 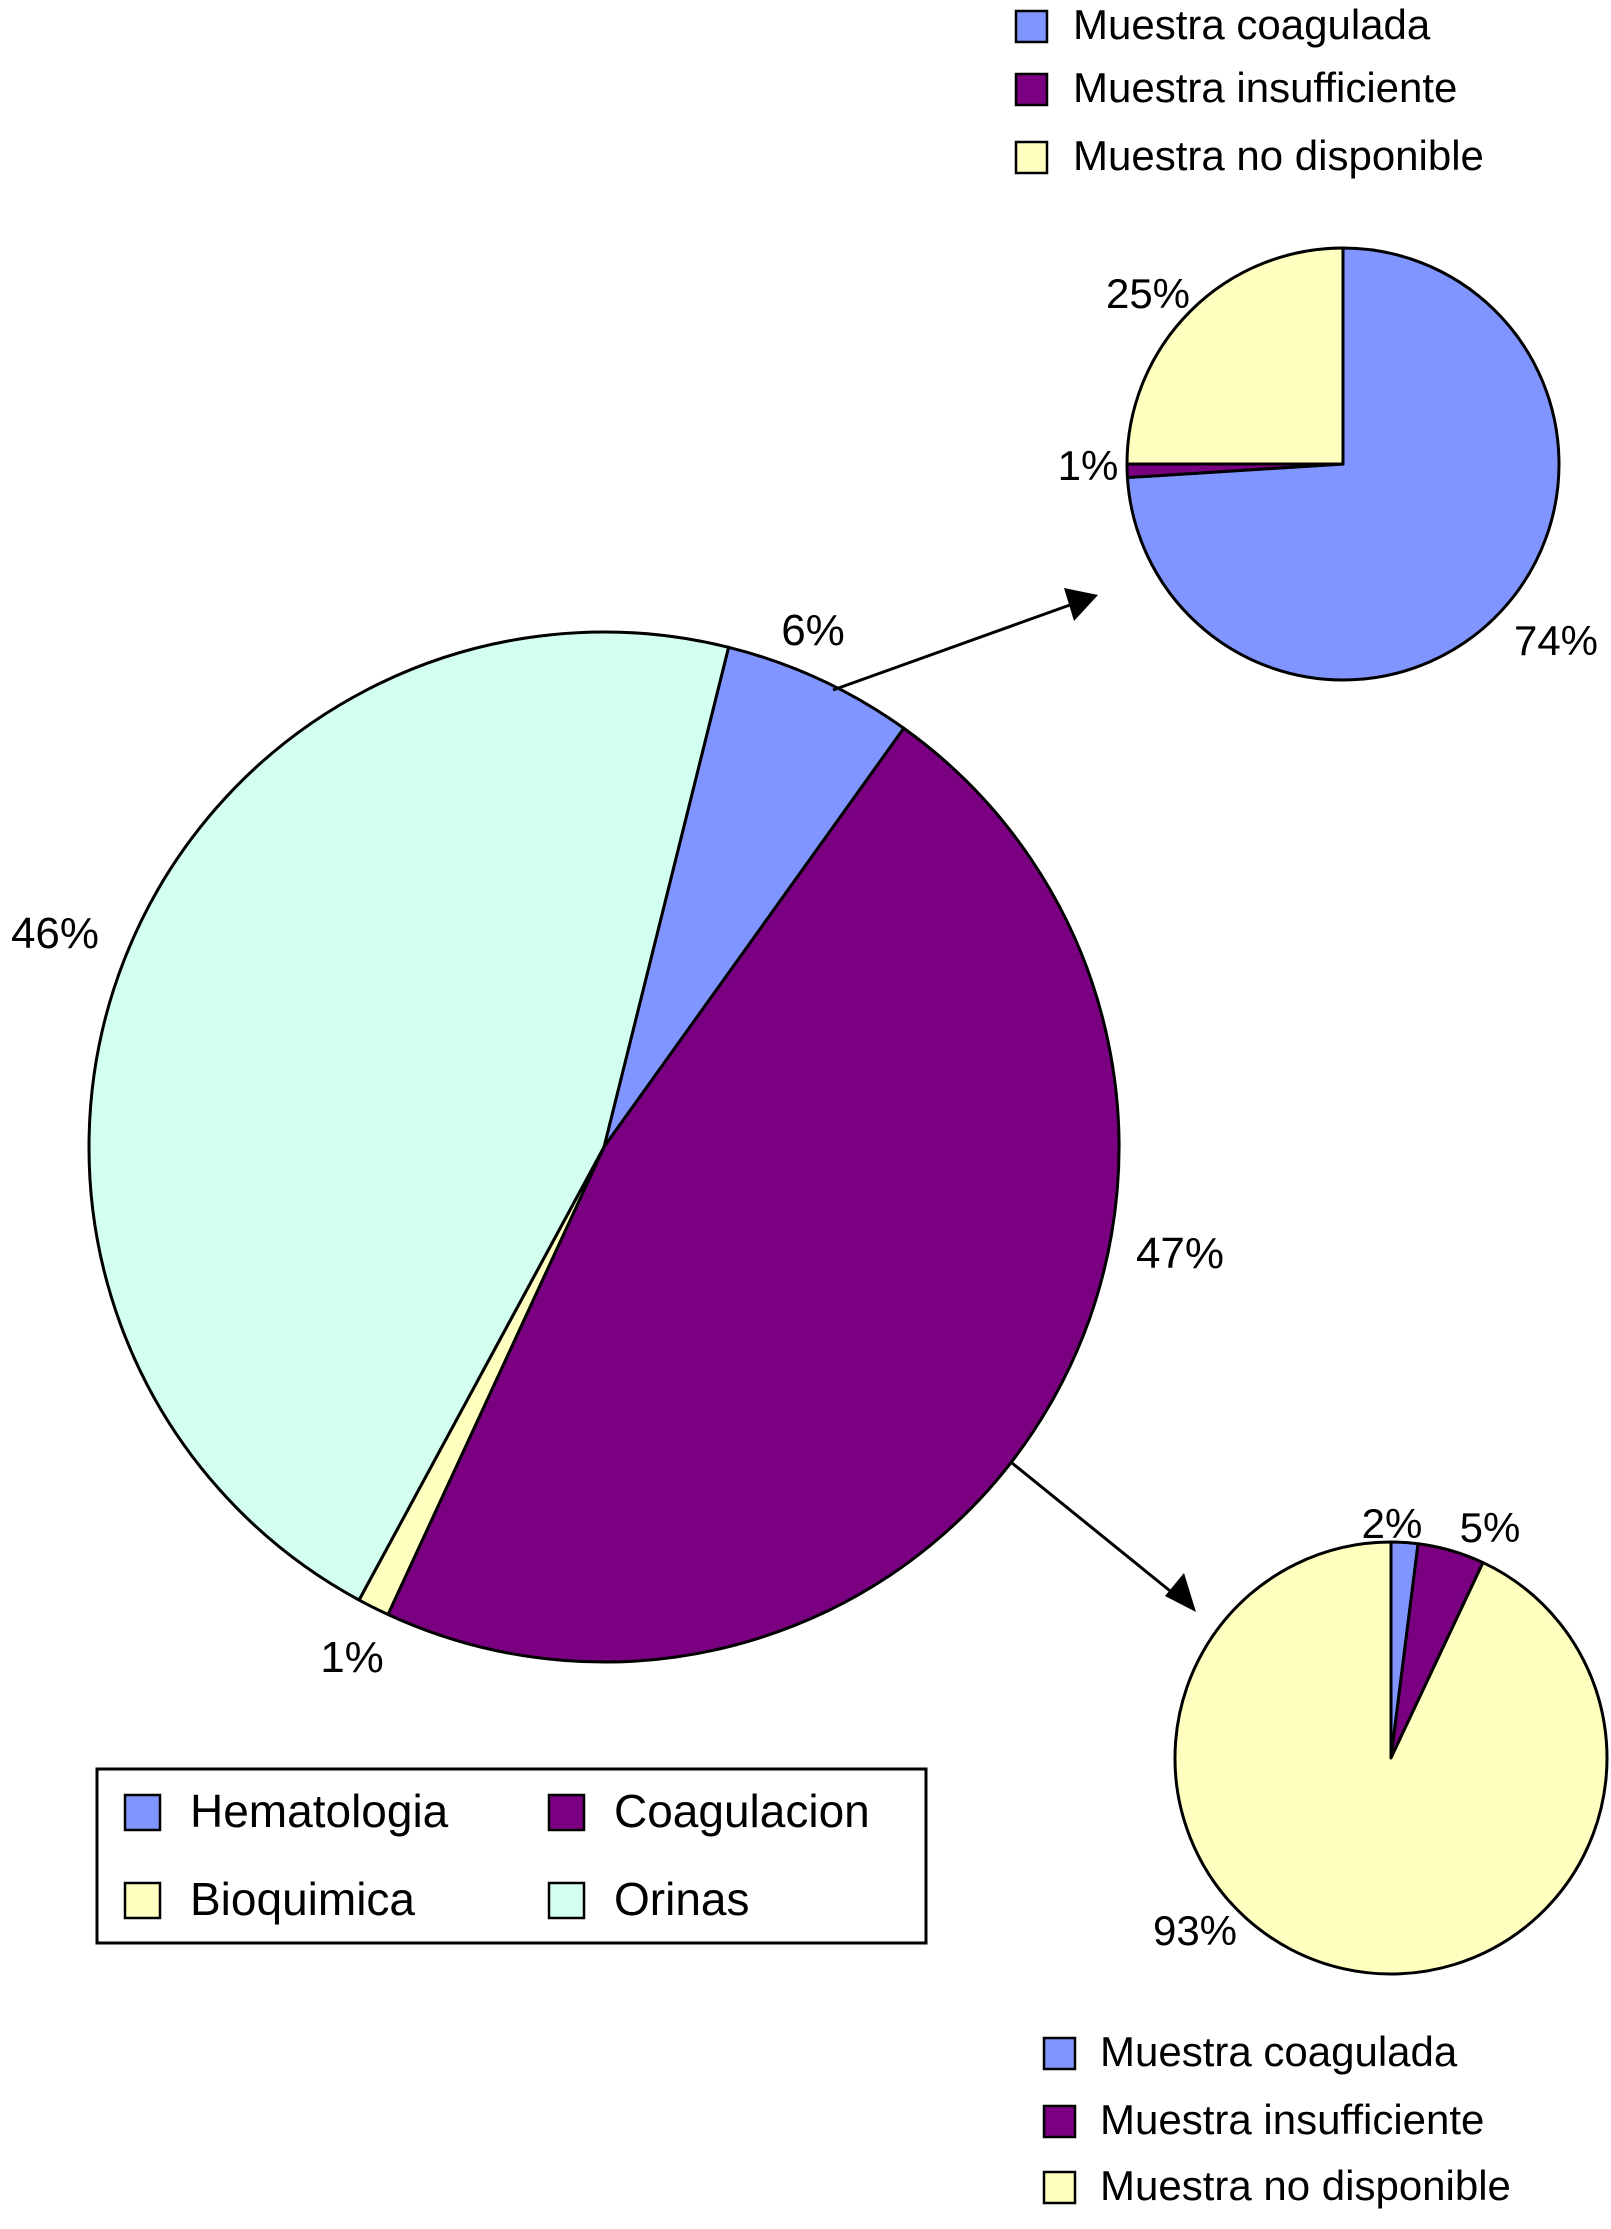 What do you see at coordinates (319, 1811) in the screenshot?
I see `main-legend-label-hematologia: Hematologia` at bounding box center [319, 1811].